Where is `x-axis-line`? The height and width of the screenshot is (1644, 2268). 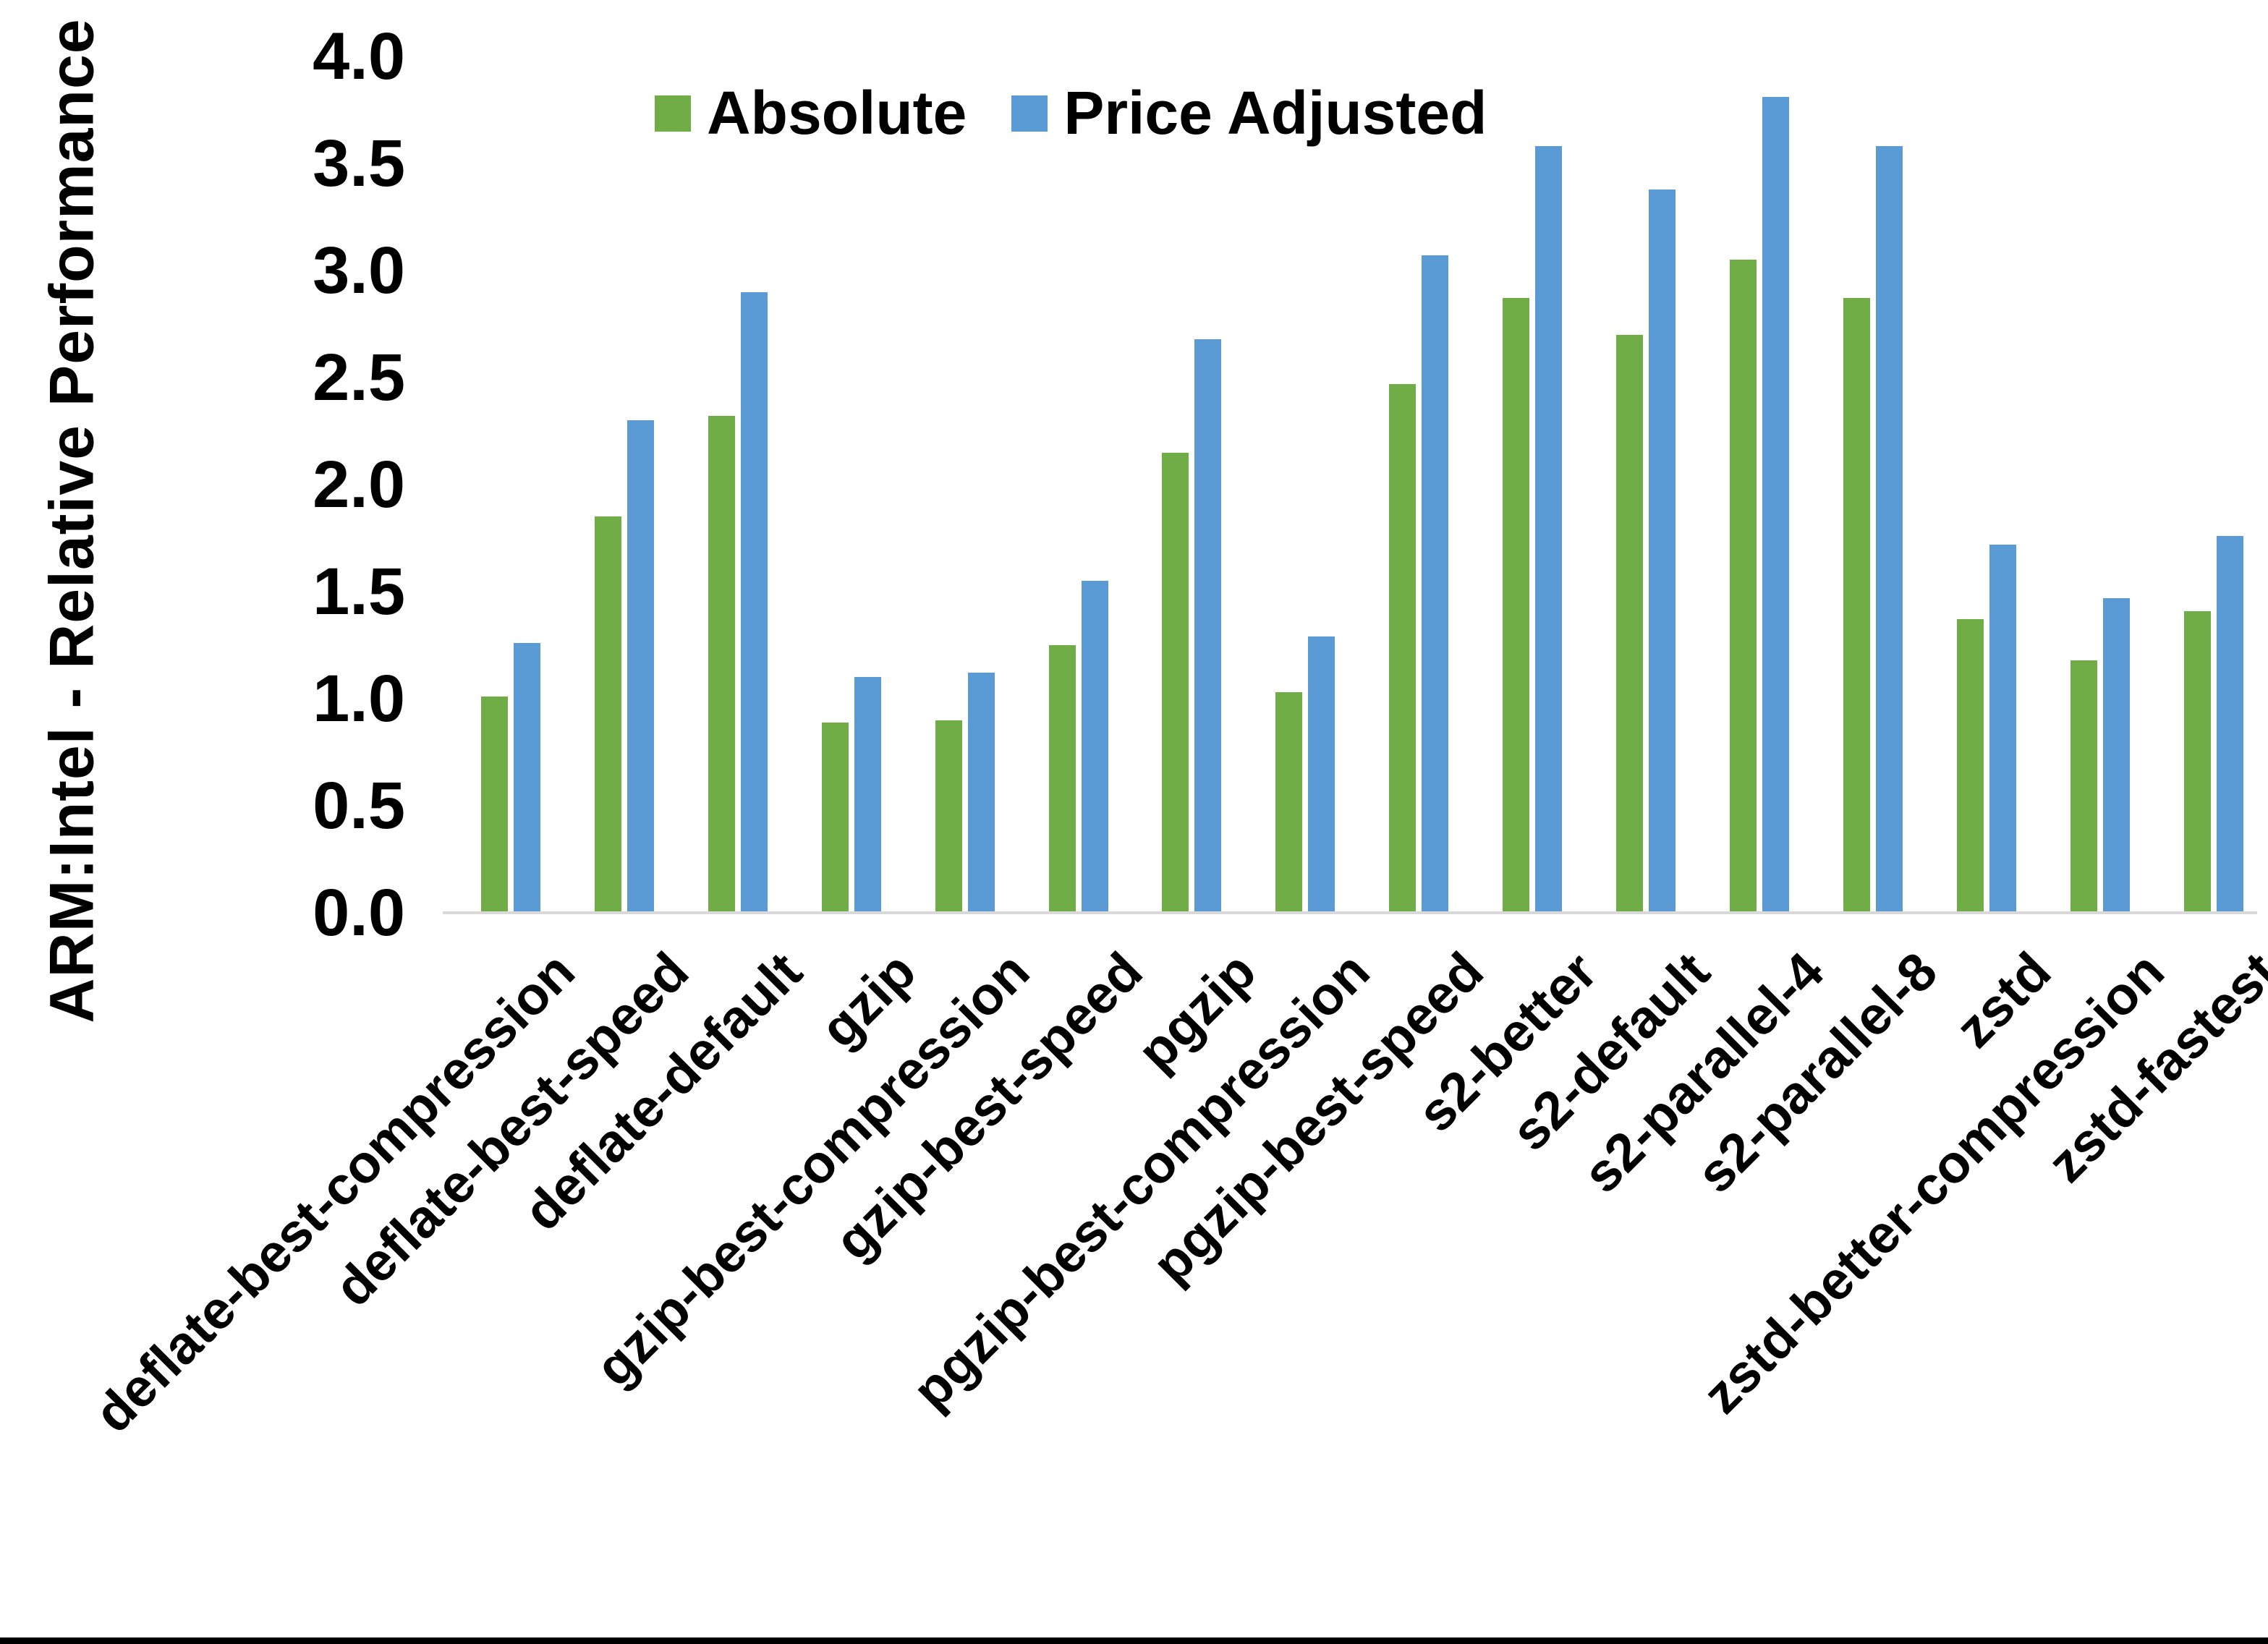 x-axis-line is located at coordinates (1350, 912).